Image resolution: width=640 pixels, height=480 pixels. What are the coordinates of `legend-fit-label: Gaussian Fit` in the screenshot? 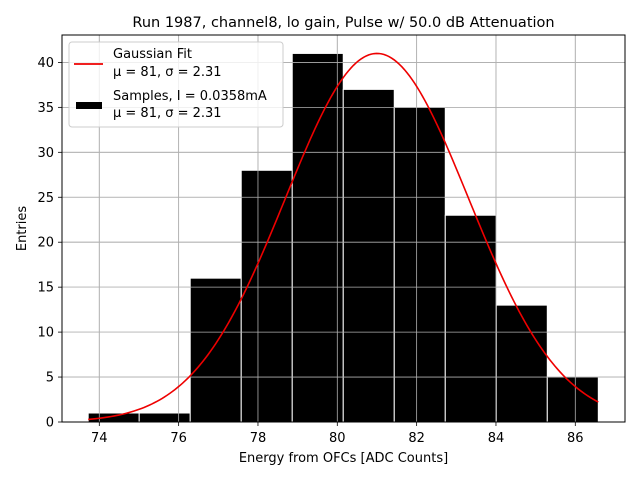 It's located at (152, 54).